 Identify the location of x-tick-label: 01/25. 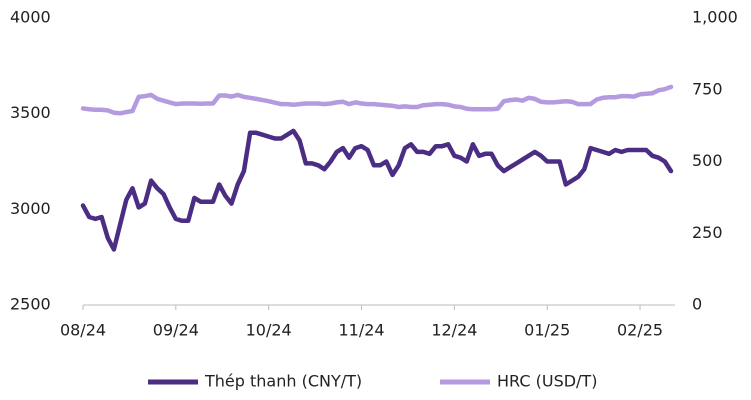
(547, 330).